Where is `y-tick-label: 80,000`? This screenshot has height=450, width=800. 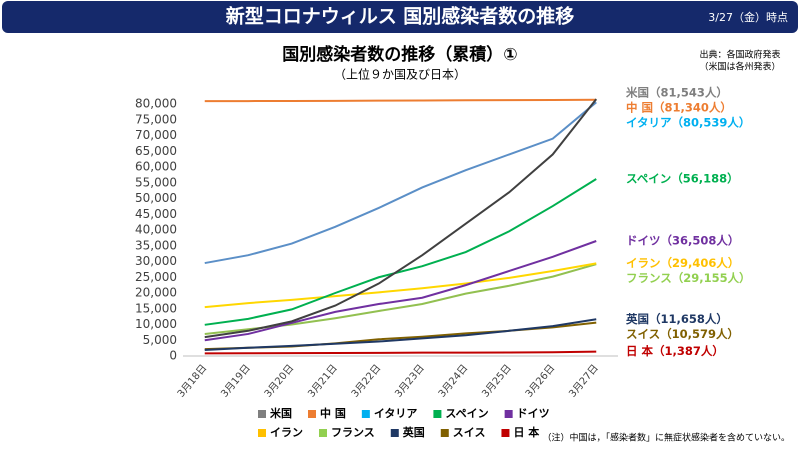 y-tick-label: 80,000 is located at coordinates (156, 104).